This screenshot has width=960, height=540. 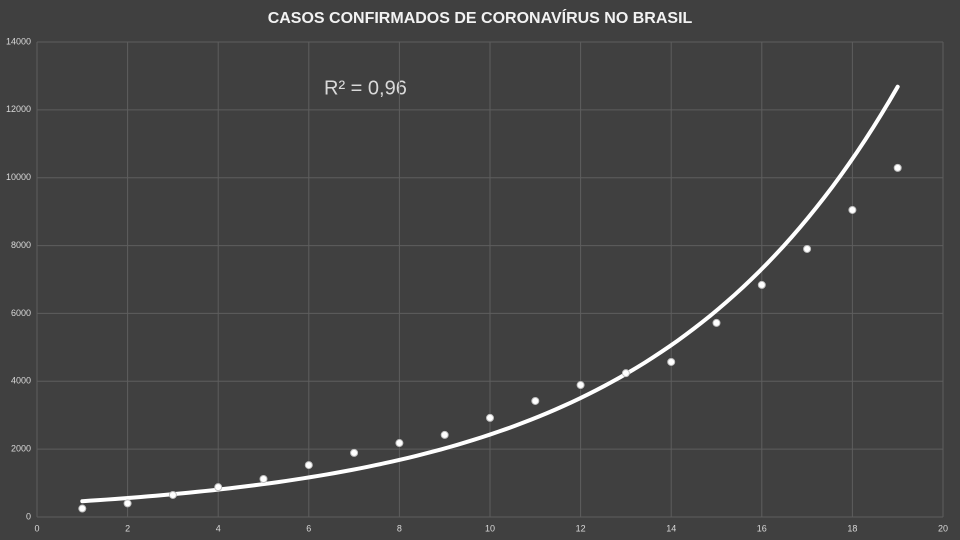 I want to click on x-tick-label: 10, so click(x=490, y=528).